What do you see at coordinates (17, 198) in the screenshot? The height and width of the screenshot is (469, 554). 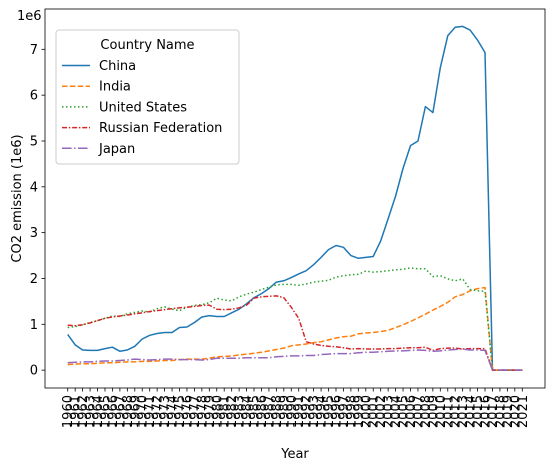 I see `y-axis-label: CO2 emission (1e6)` at bounding box center [17, 198].